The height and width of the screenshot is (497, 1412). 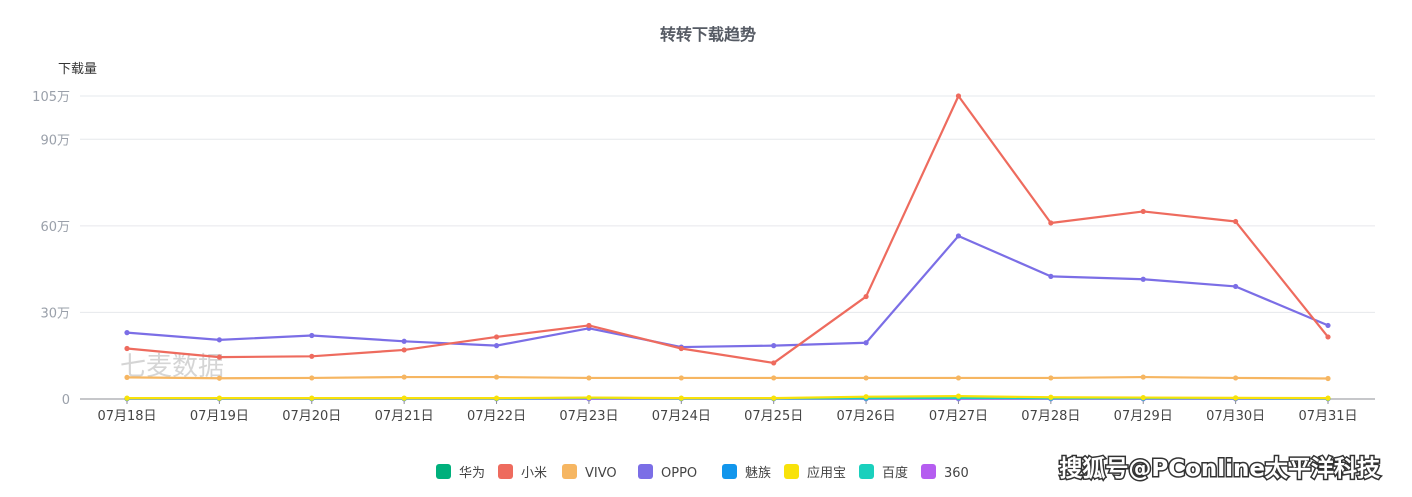 I want to click on legend-label: VIVO, so click(x=601, y=473).